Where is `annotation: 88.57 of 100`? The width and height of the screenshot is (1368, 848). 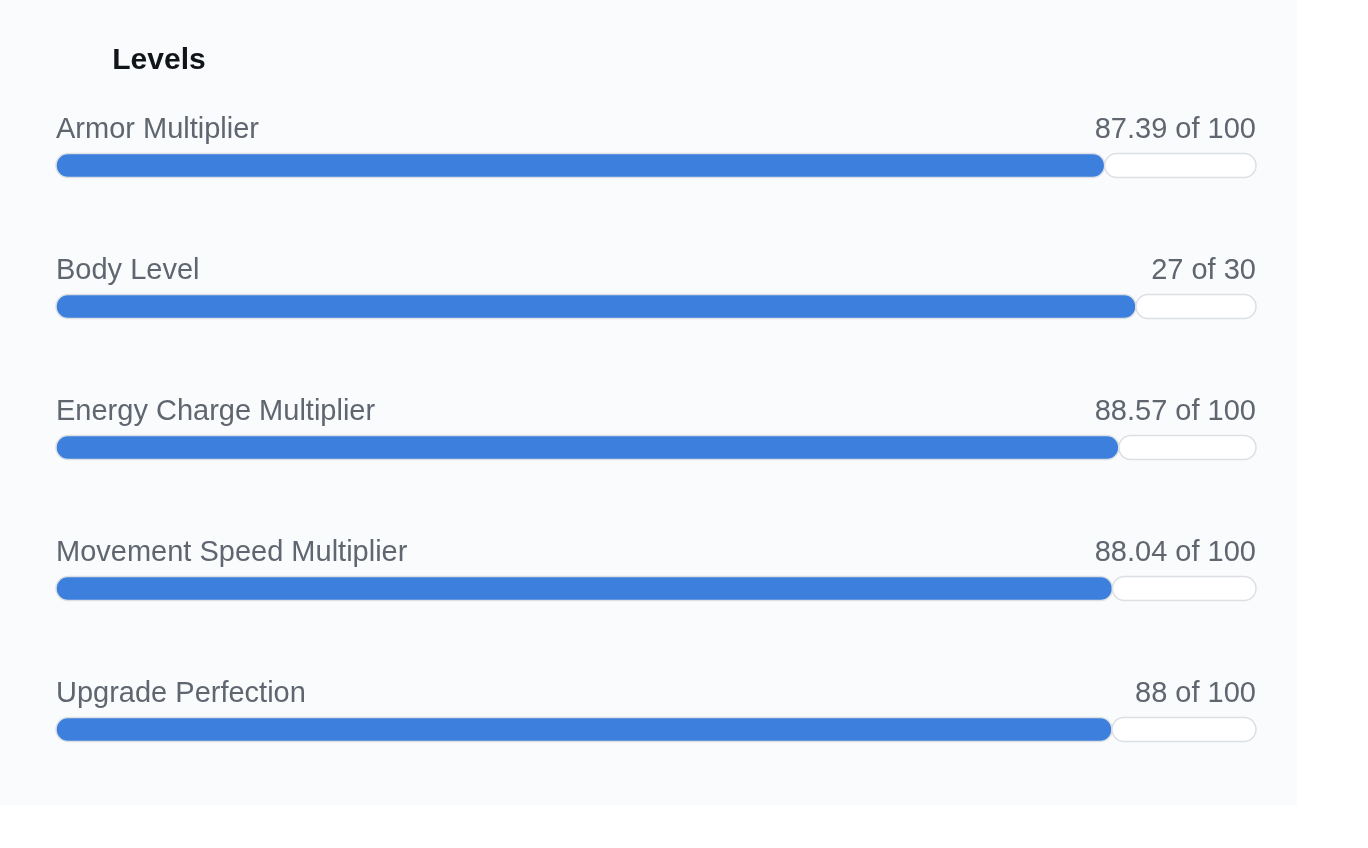
annotation: 88.57 of 100 is located at coordinates (1175, 409).